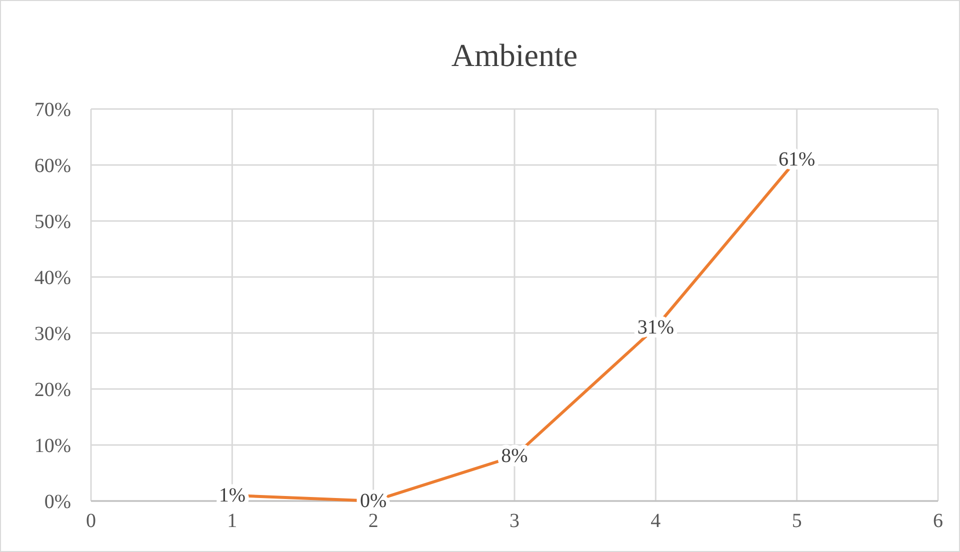  Describe the element at coordinates (373, 521) in the screenshot. I see `x-tick-label: 2` at that location.